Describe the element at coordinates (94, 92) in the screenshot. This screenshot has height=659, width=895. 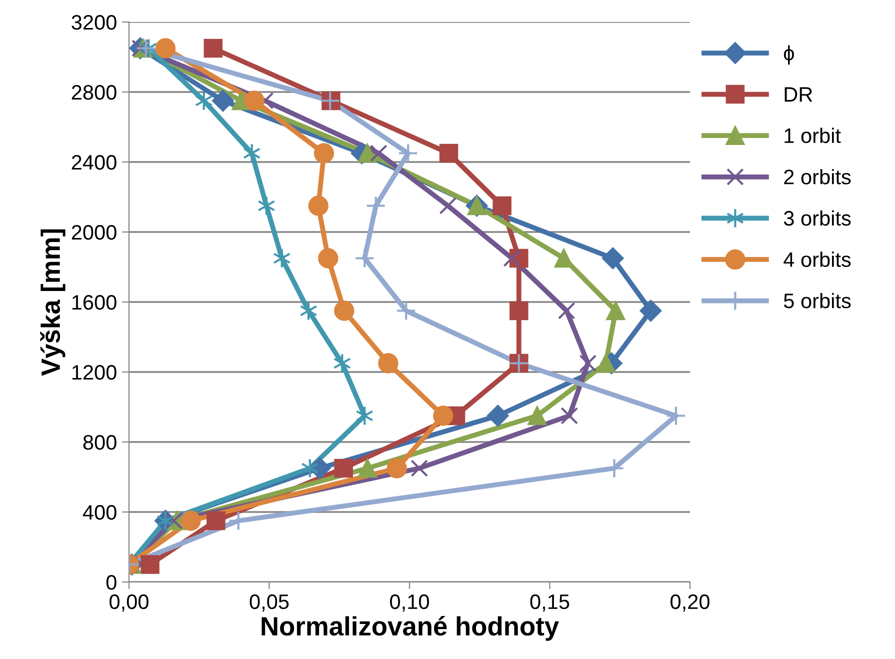
I see `y-tick-label: 2800` at that location.